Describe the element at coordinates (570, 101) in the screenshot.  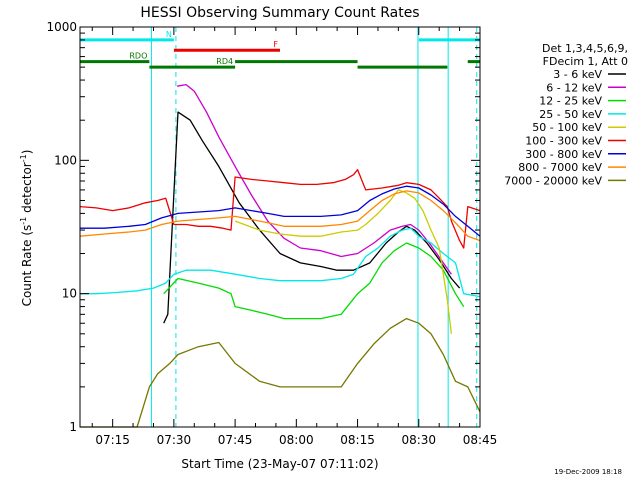
I see `legend-label-2: 12 - 25 keV` at that location.